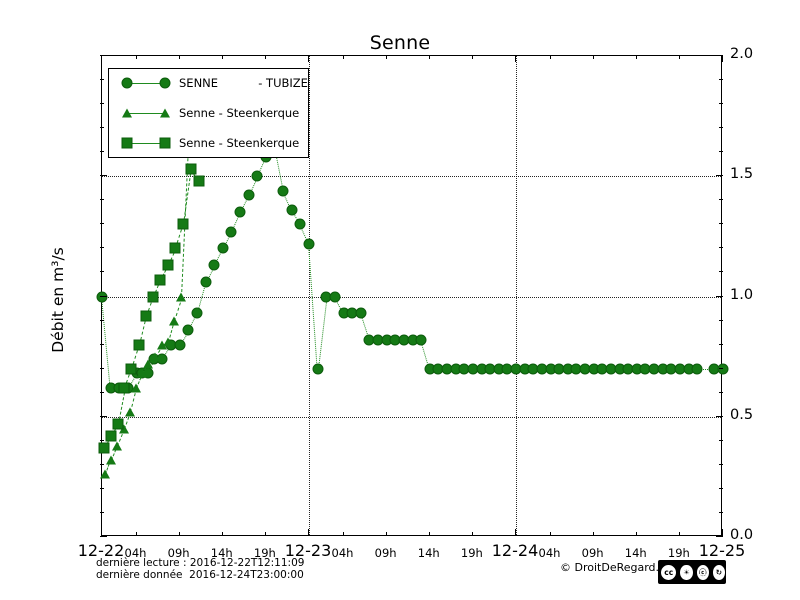 The height and width of the screenshot is (600, 800). I want to click on vgridline-24h, so click(309, 295).